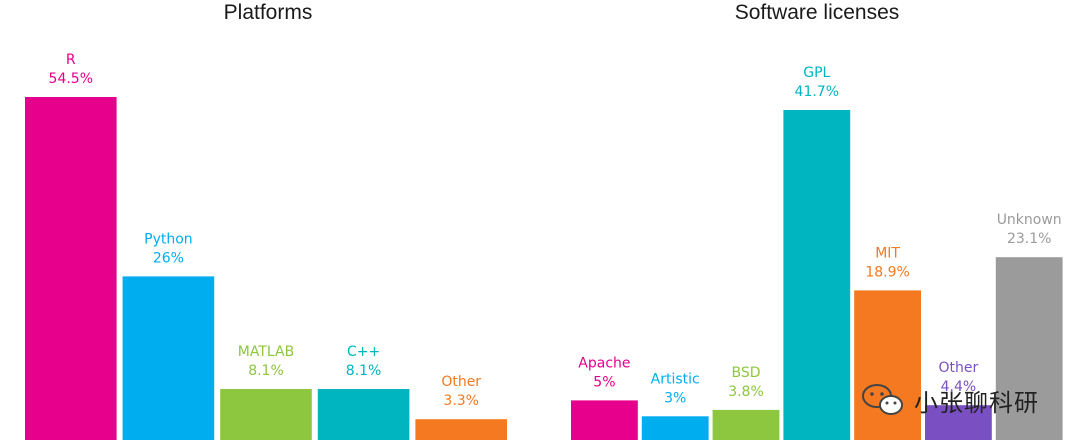 The height and width of the screenshot is (448, 1080). Describe the element at coordinates (882, 399) in the screenshot. I see `wechat-icon` at that location.